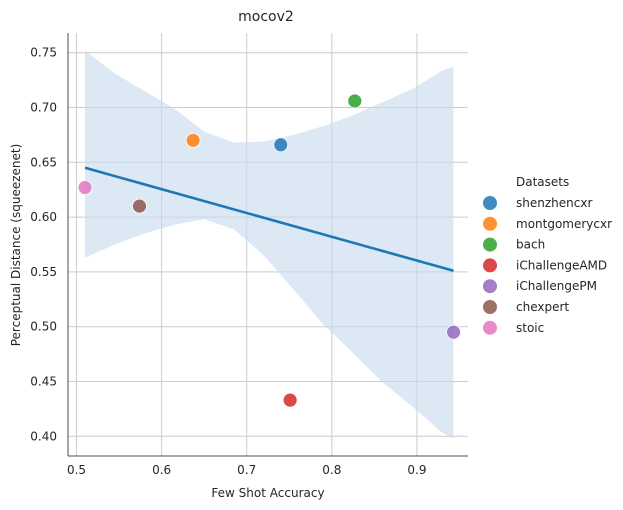  I want to click on legend-label-chexpert: chexpert, so click(542, 307).